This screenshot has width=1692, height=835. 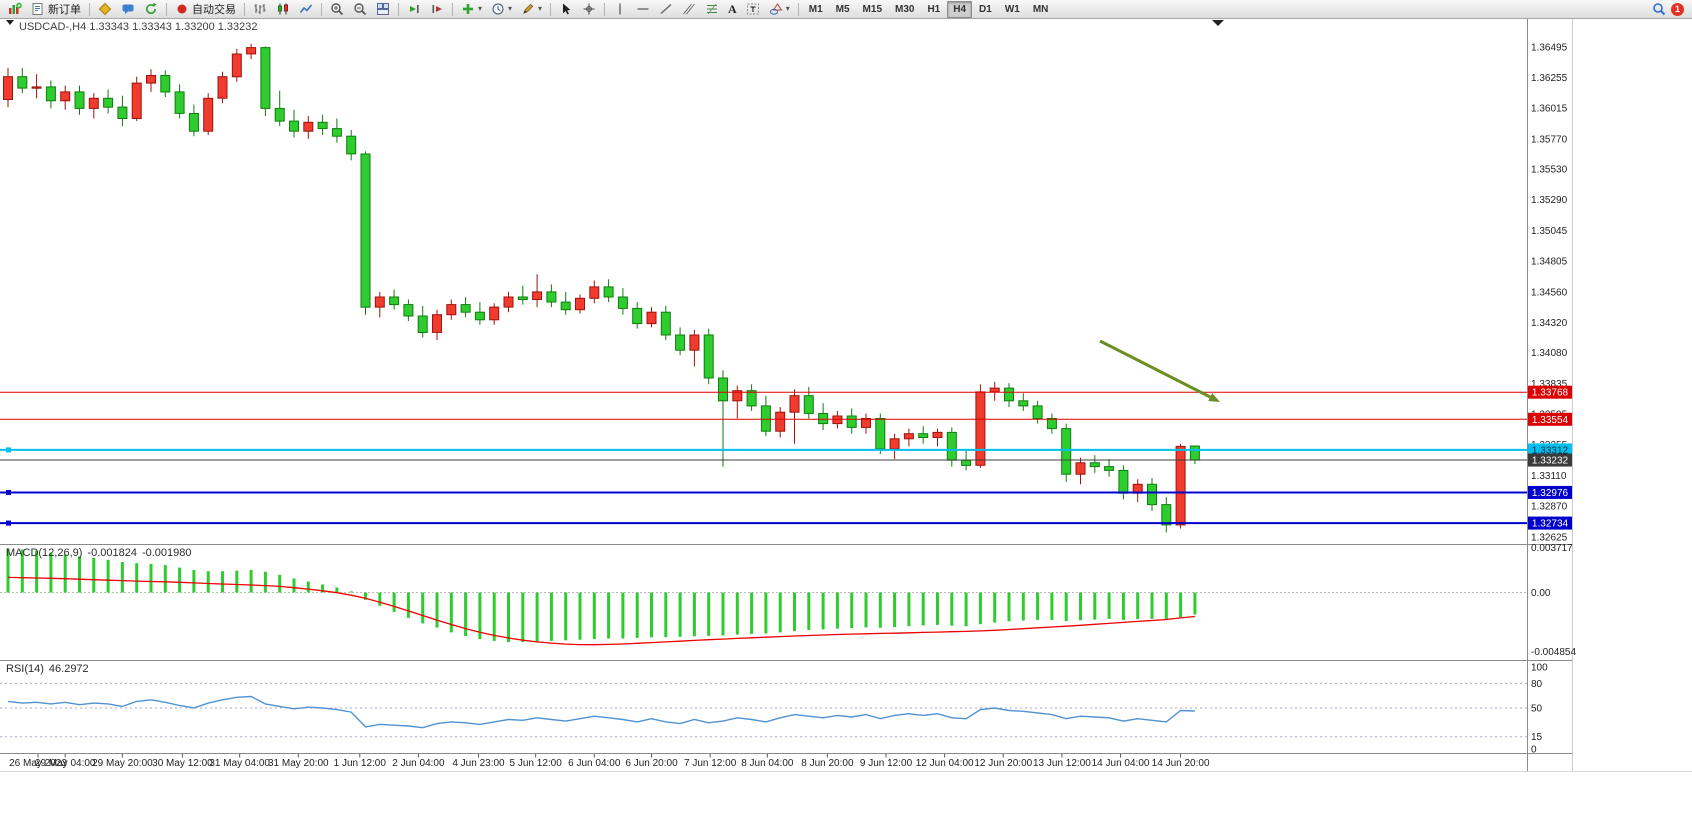 What do you see at coordinates (786, 762) in the screenshot?
I see `time-axis` at bounding box center [786, 762].